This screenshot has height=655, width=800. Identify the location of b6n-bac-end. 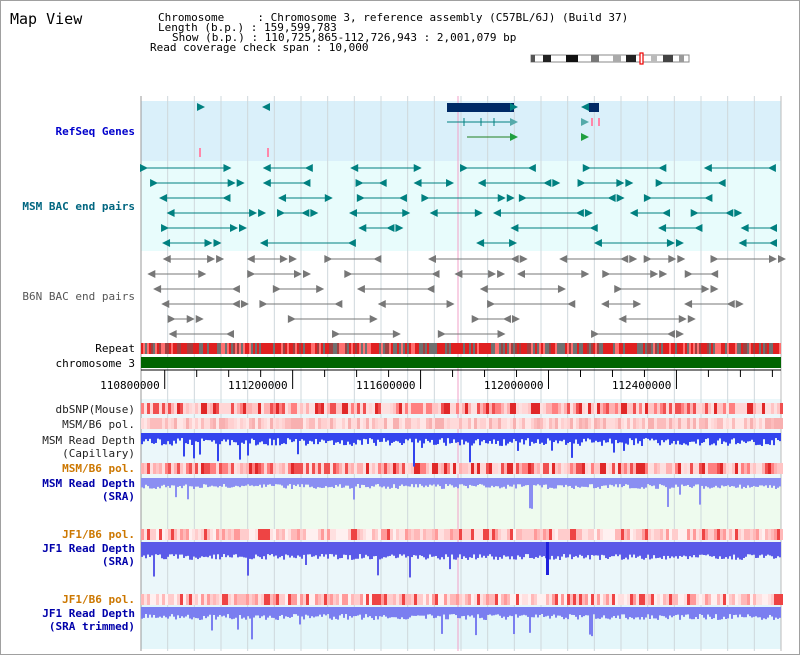
(450, 304).